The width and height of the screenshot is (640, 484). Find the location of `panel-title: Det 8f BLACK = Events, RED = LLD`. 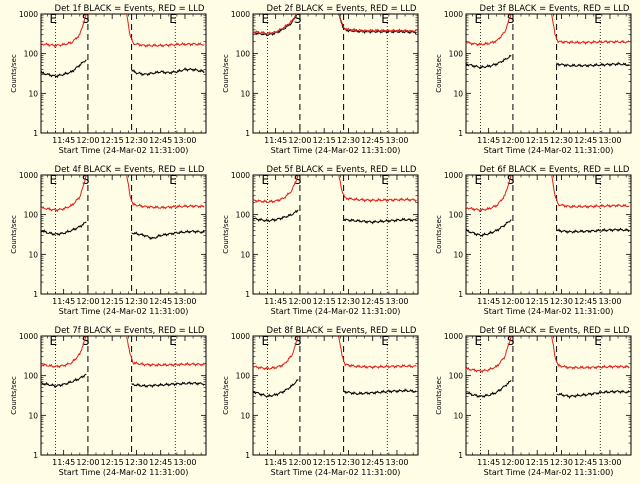

panel-title: Det 8f BLACK = Events, RED = LLD is located at coordinates (342, 331).